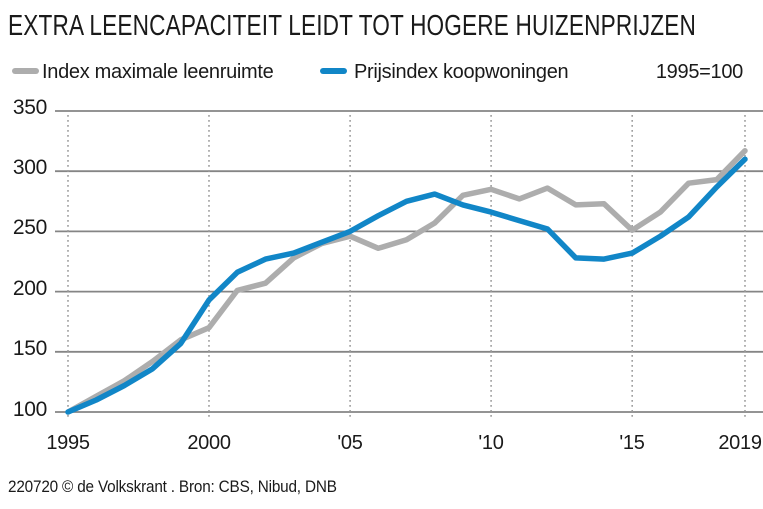 This screenshot has height=509, width=763. Describe the element at coordinates (632, 443) in the screenshot. I see `x-tick-2015: '15` at that location.